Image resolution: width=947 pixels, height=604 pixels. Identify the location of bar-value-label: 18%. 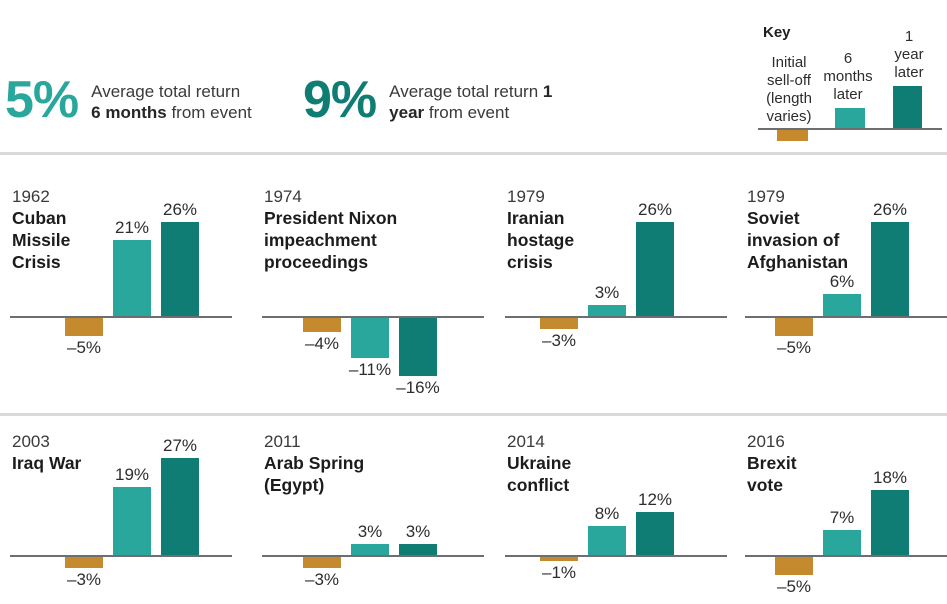
(890, 477).